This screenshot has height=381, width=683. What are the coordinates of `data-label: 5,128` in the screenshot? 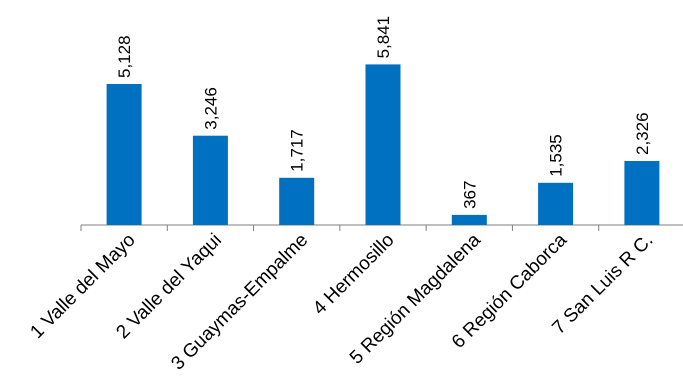 It's located at (124, 56).